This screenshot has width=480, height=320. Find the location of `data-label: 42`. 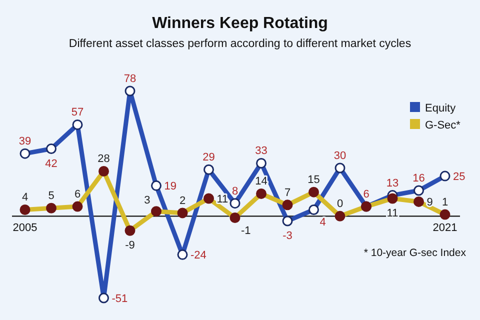

data-label: 42 is located at coordinates (51, 164).